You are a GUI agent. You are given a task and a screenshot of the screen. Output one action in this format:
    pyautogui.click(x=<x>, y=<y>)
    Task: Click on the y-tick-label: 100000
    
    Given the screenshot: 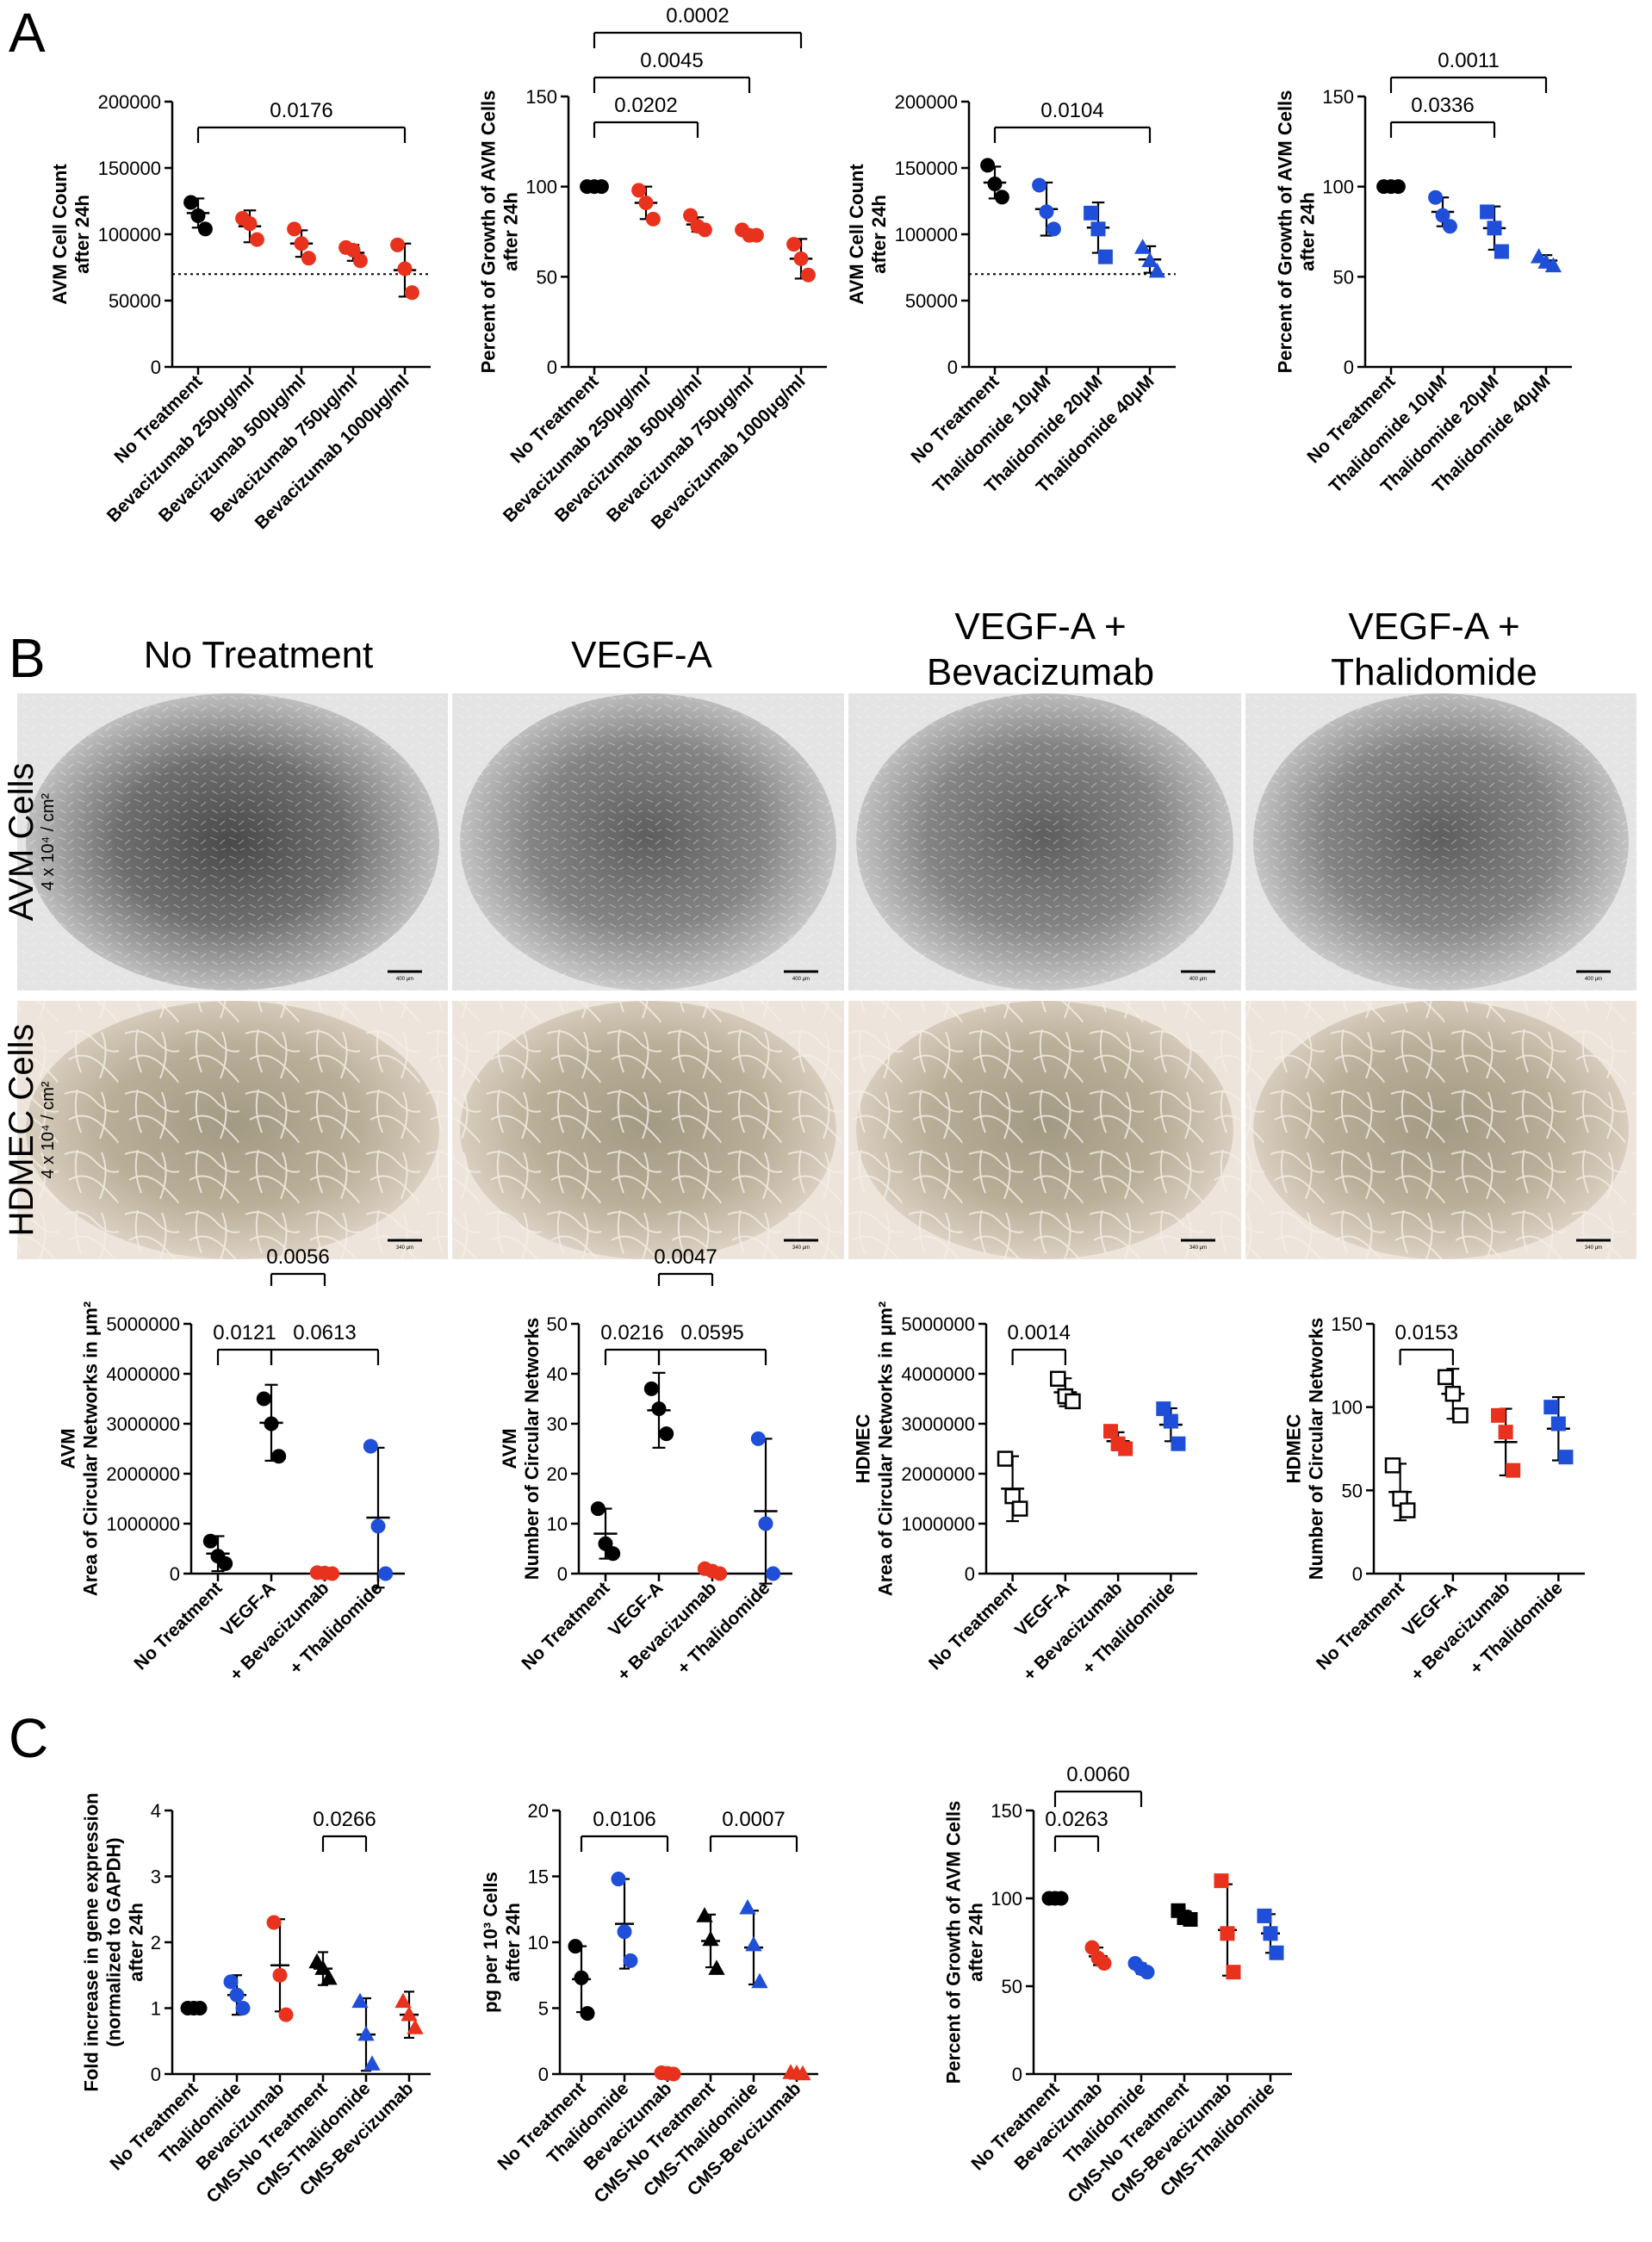 What is the action you would take?
    pyautogui.click(x=926, y=234)
    